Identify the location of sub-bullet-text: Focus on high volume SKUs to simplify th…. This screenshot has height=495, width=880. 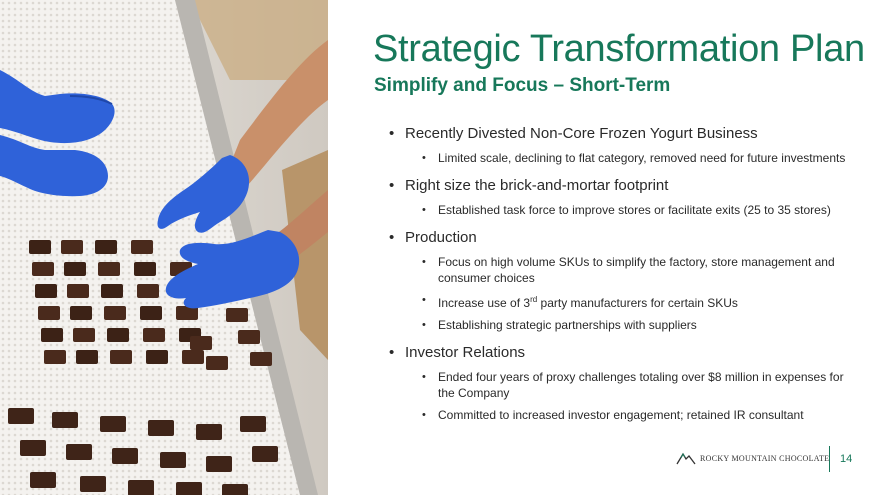
(636, 270).